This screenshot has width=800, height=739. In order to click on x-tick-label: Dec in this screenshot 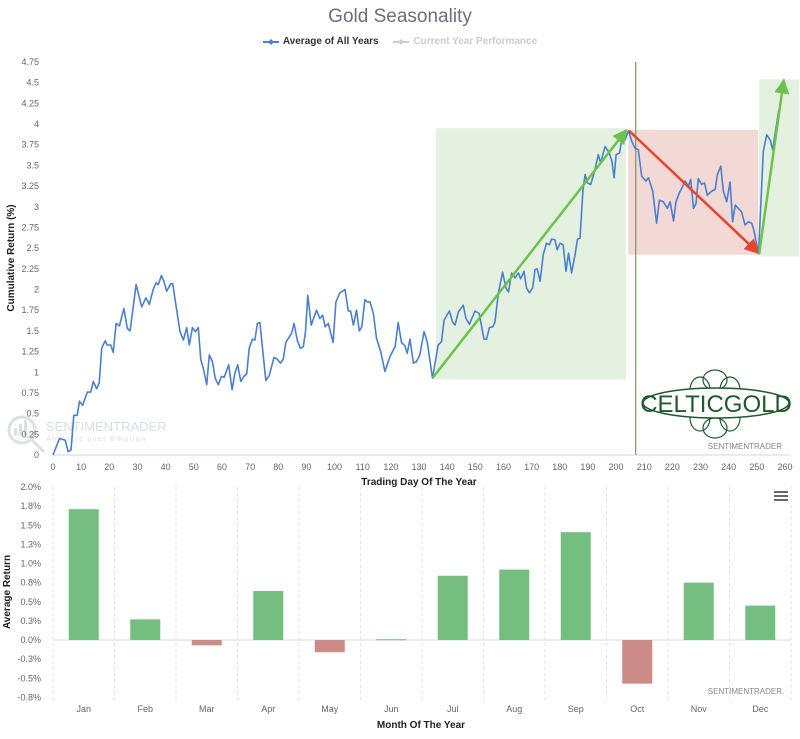, I will do `click(760, 709)`.